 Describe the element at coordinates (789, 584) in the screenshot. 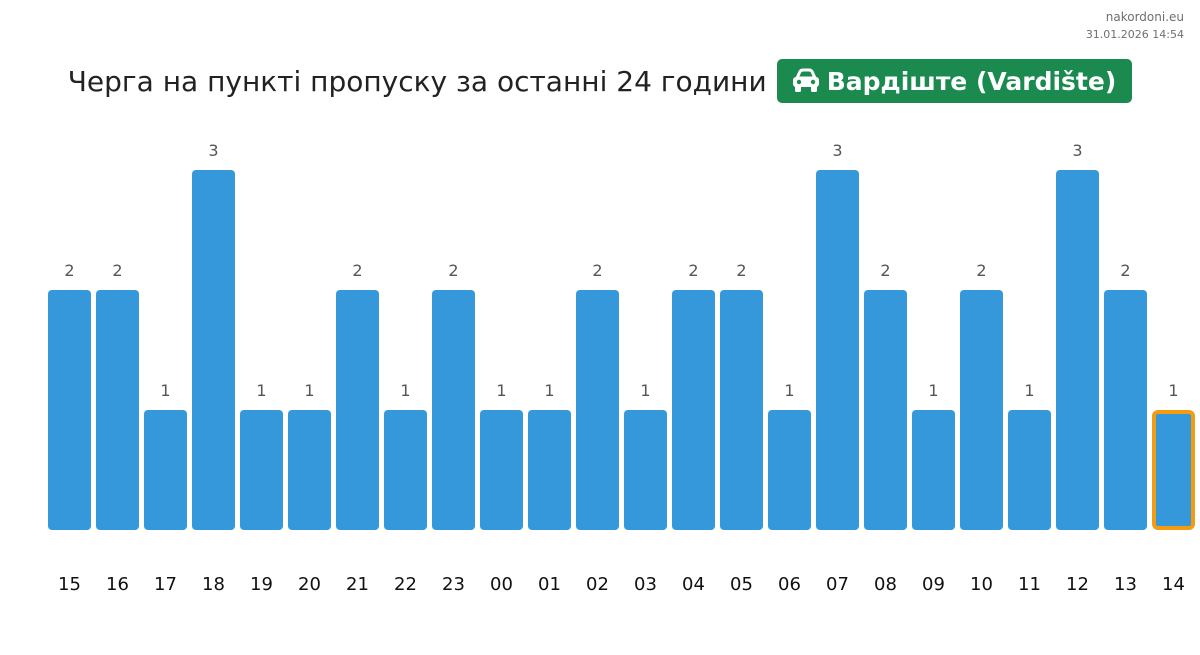

I see `x-tick-label: 06` at that location.